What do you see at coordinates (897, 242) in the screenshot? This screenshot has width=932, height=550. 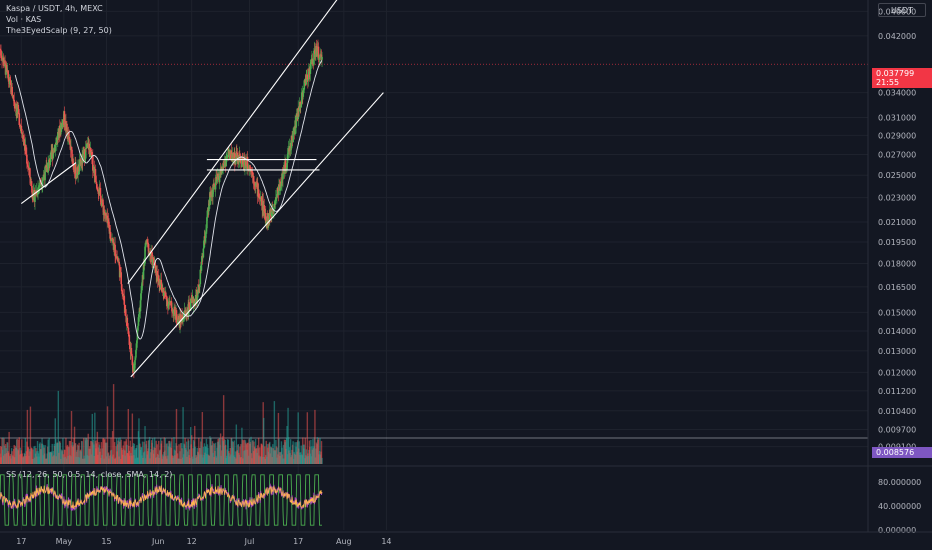 I see `price-axis-label: 0.019500` at bounding box center [897, 242].